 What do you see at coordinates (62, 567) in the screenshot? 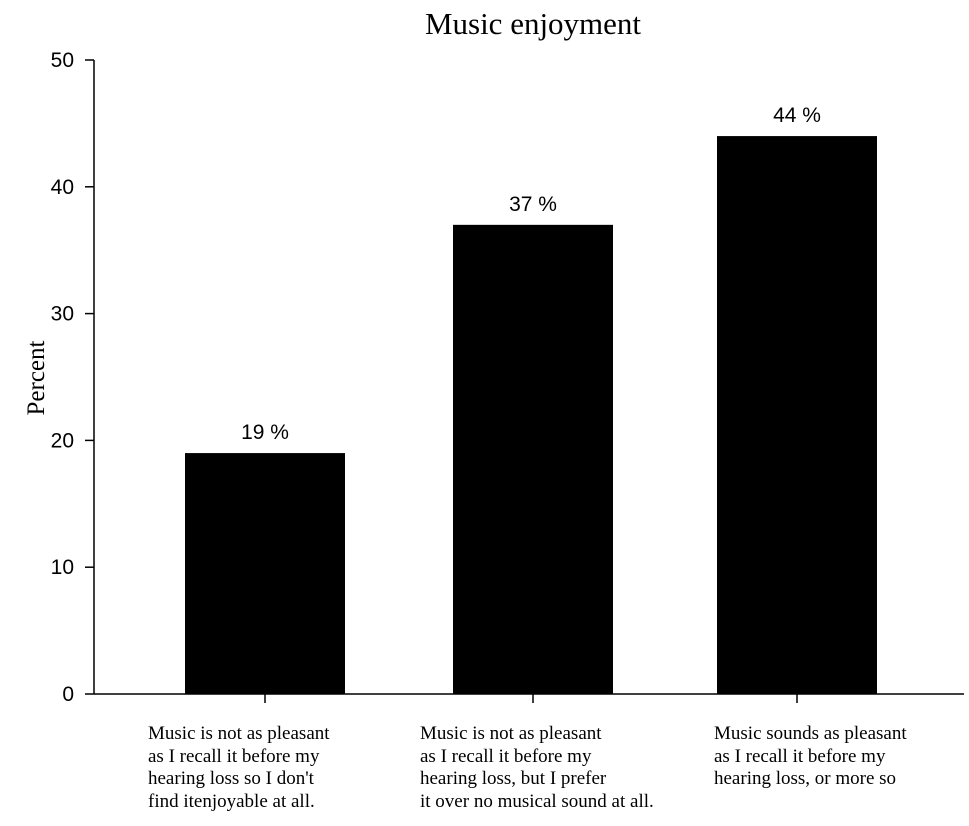
I see `y-tick-label: 10` at bounding box center [62, 567].